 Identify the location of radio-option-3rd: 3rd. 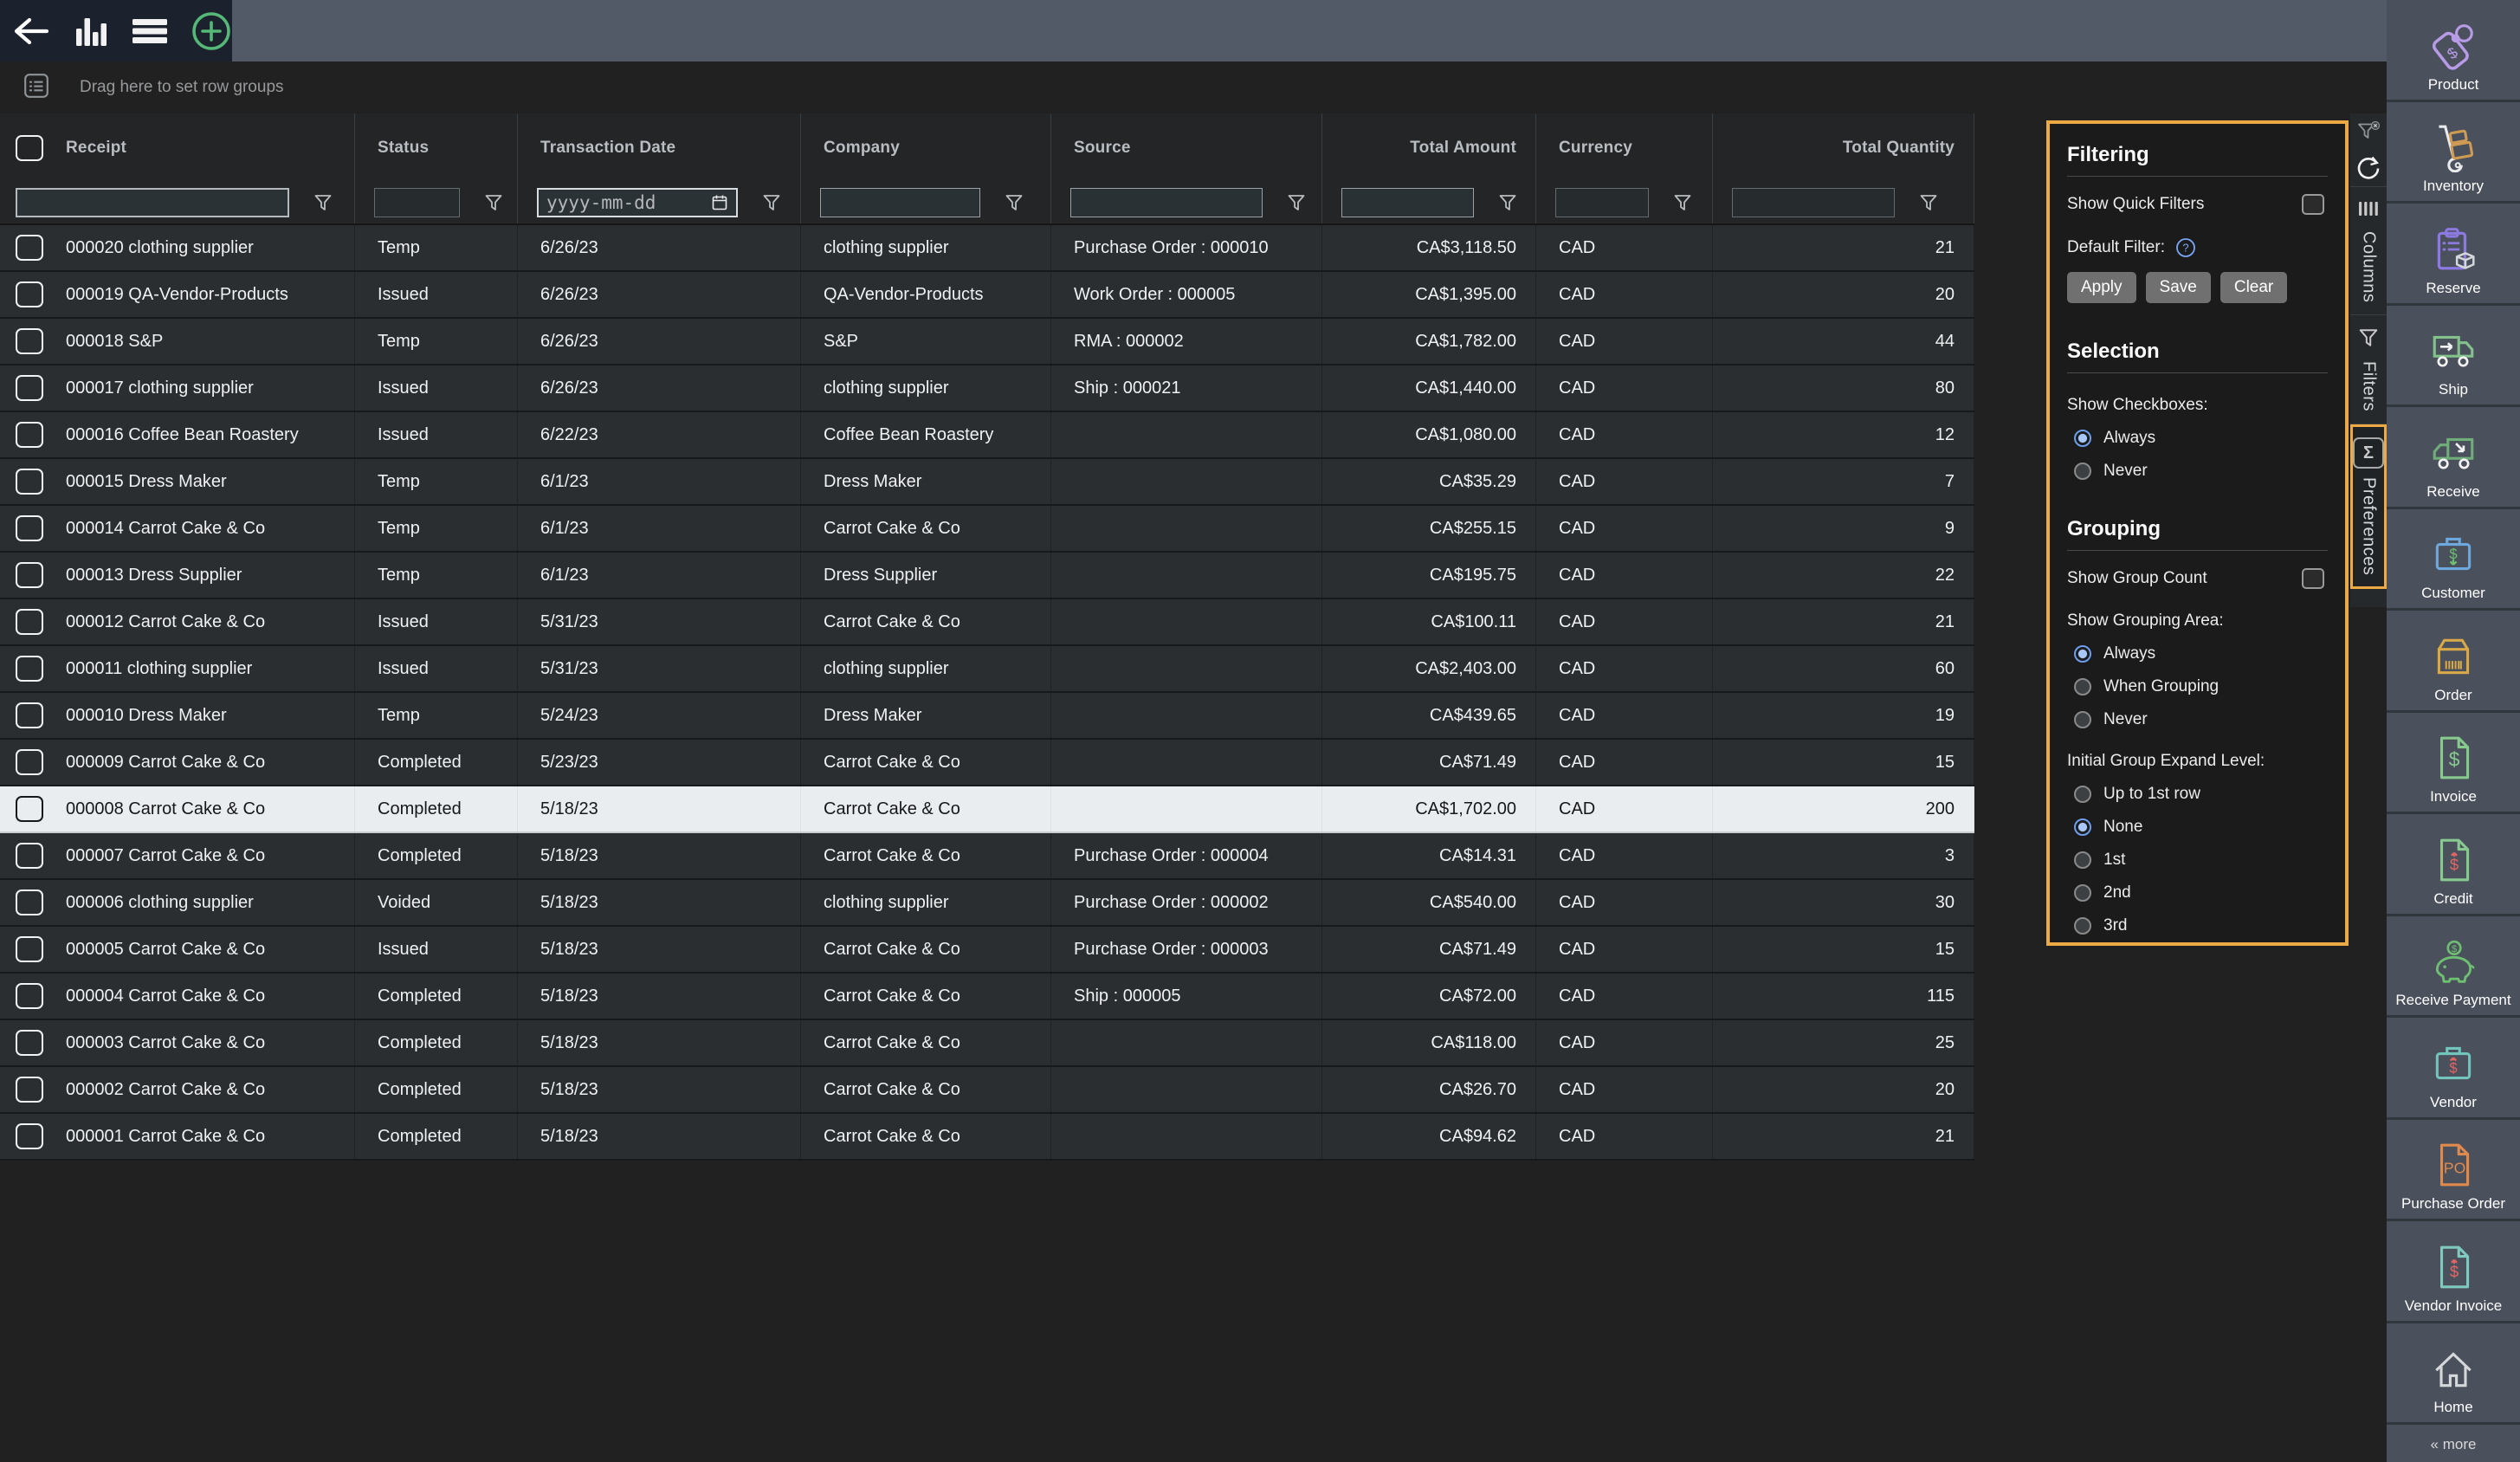
(2201, 926).